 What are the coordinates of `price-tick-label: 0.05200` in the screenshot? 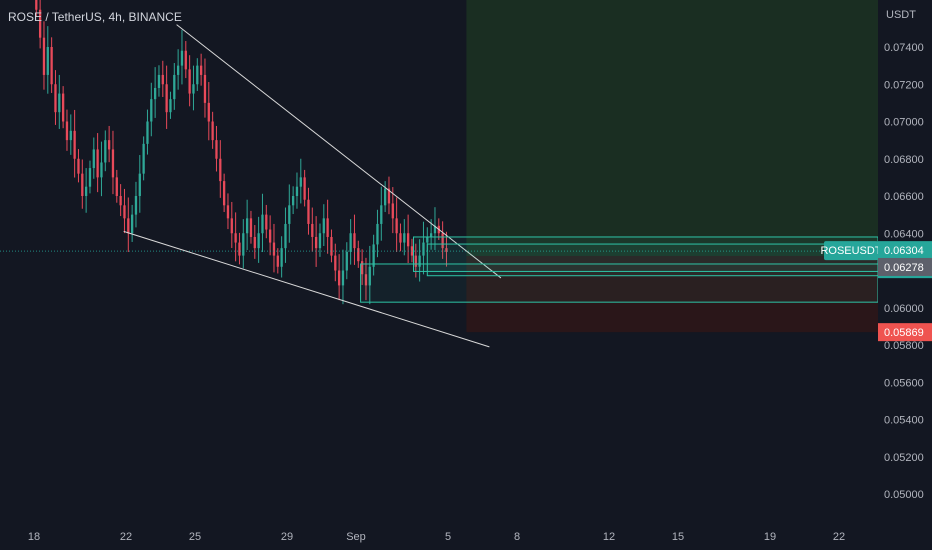 It's located at (904, 458).